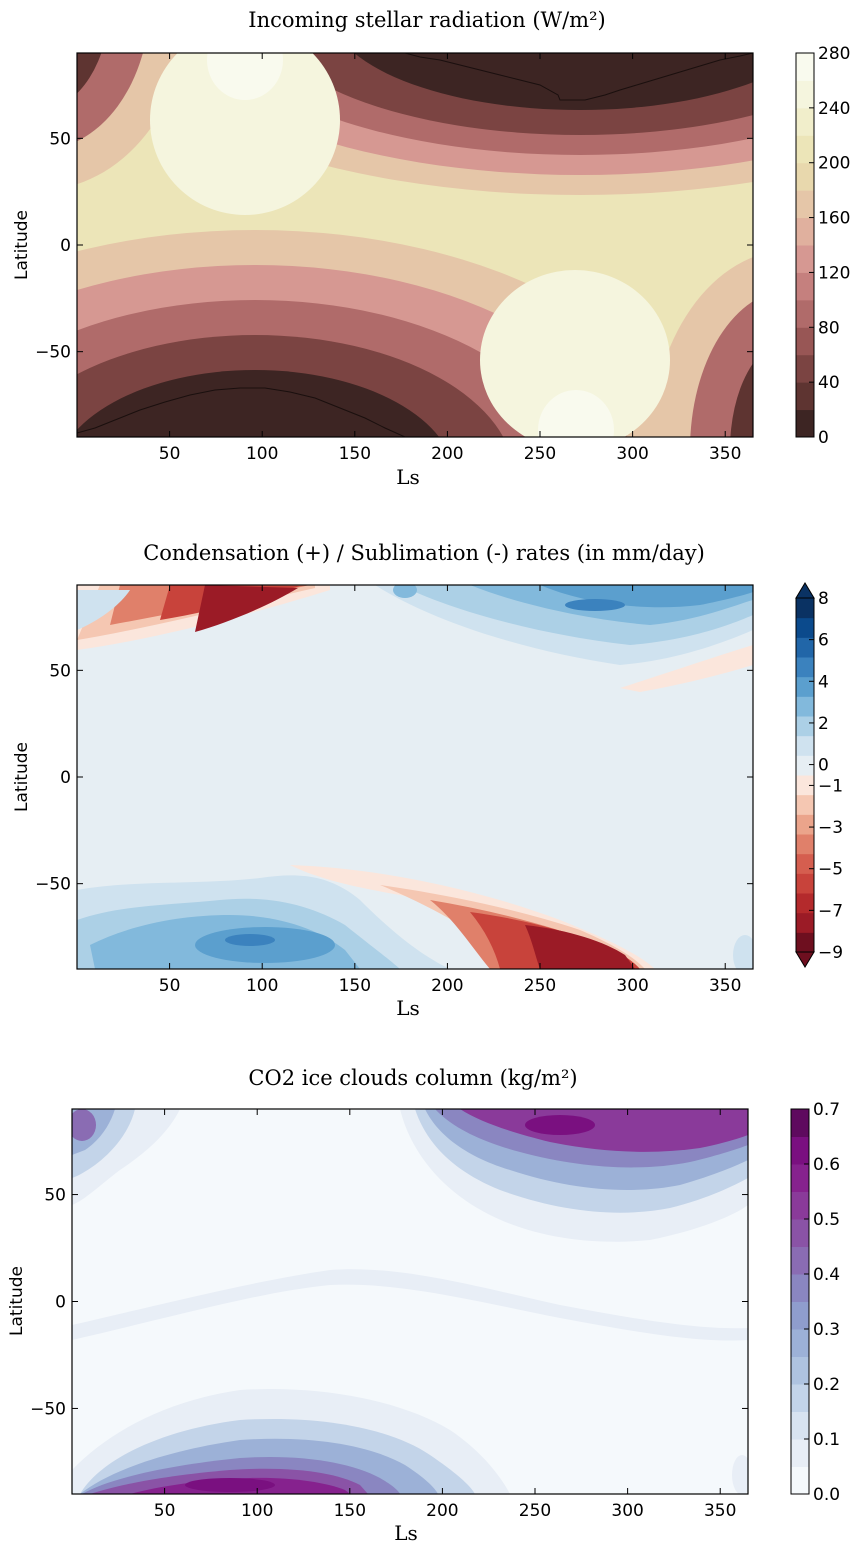 Image resolution: width=856 pixels, height=1546 pixels. What do you see at coordinates (805, 959) in the screenshot?
I see `condensation-colorbar-extend-bottom` at bounding box center [805, 959].